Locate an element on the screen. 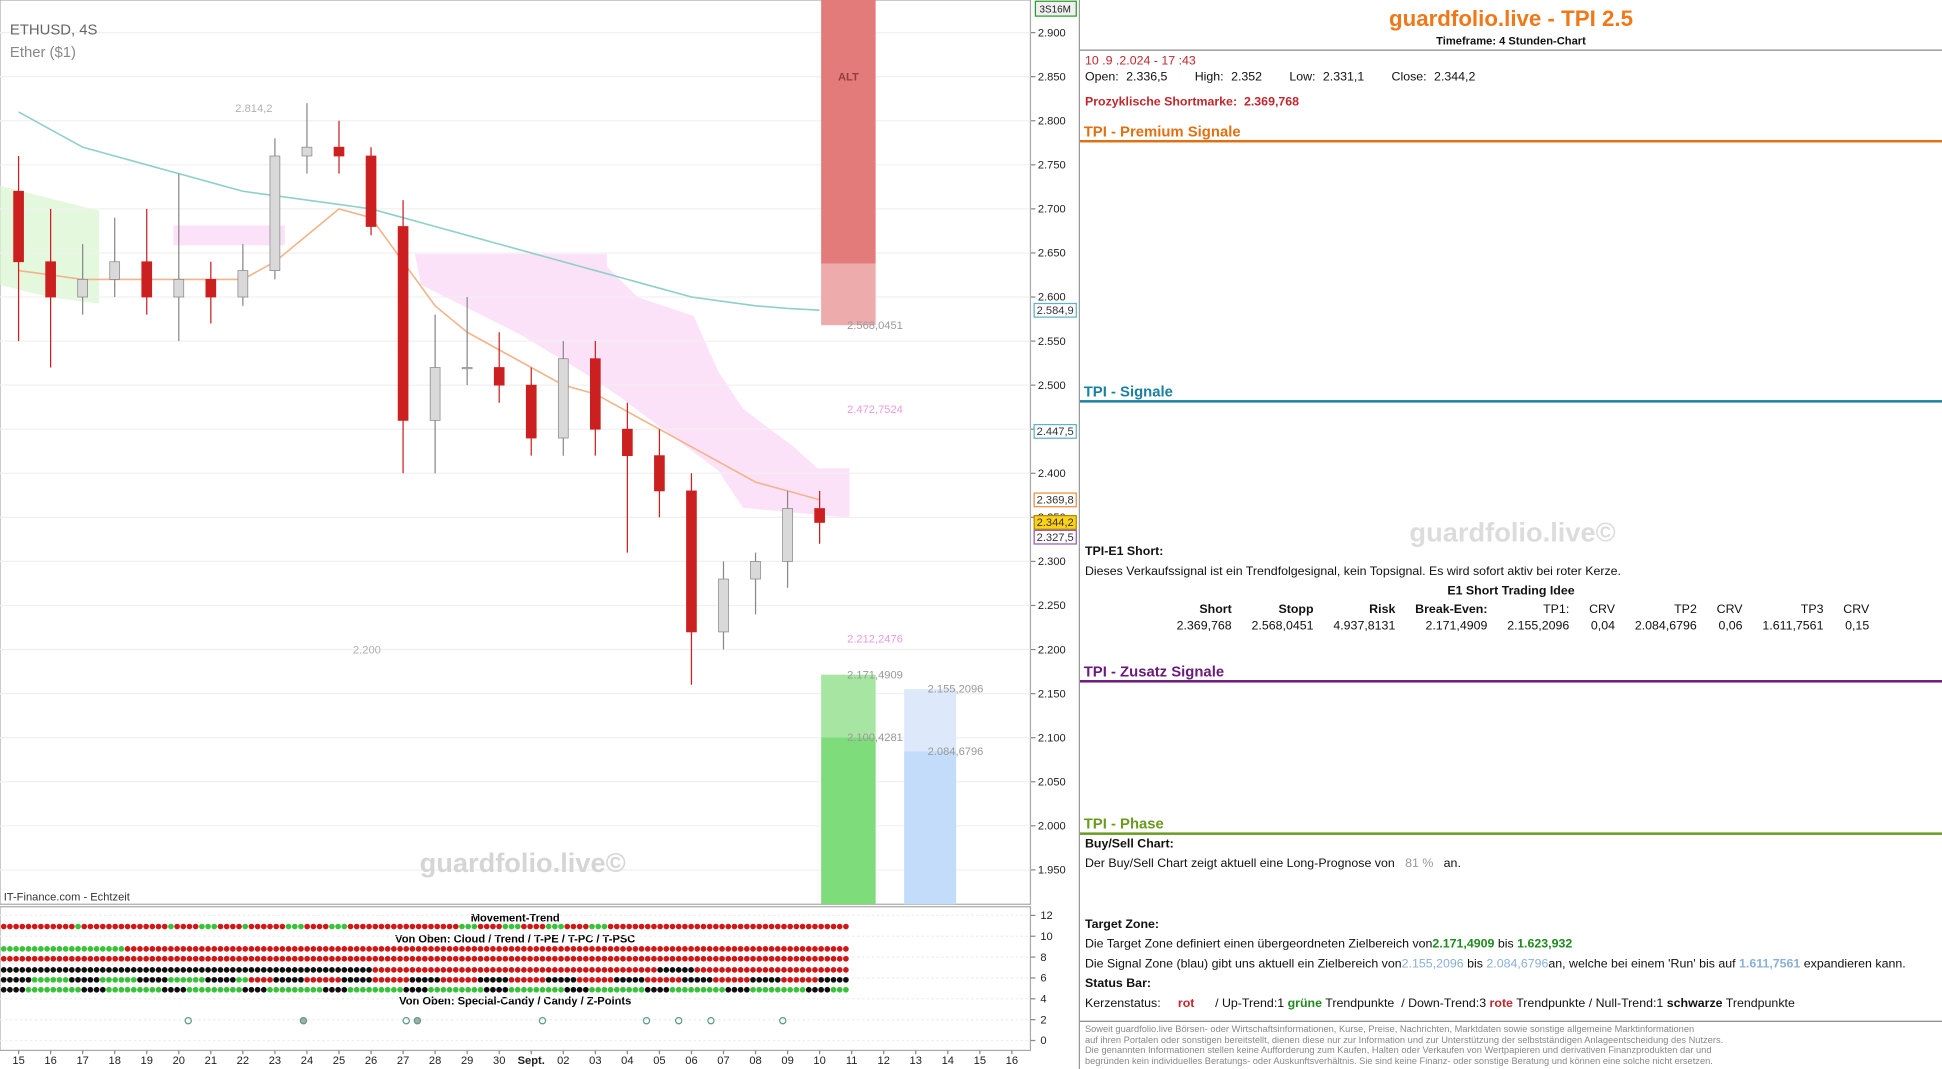 Image resolution: width=1942 pixels, height=1069 pixels. text: 2.155,2096 is located at coordinates (1432, 964).